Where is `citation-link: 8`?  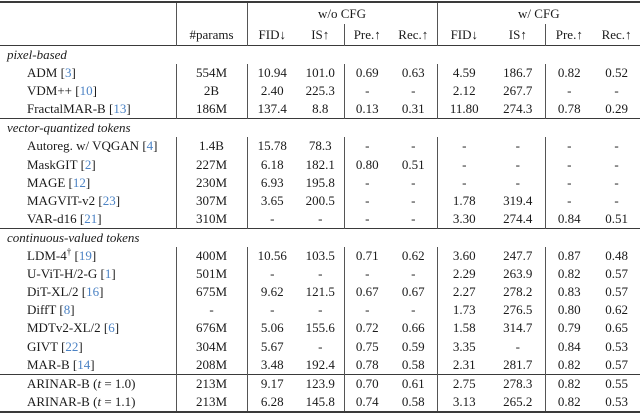 citation-link: 8 is located at coordinates (67, 310).